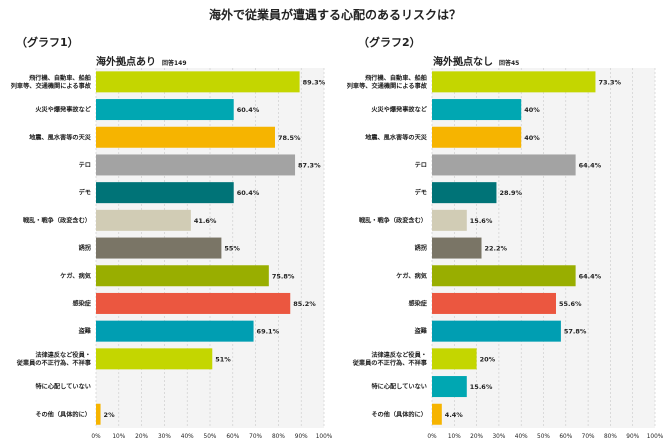 This screenshot has height=443, width=670. What do you see at coordinates (393, 220) in the screenshot?
I see `chart2-category-label-line: 戦乱・戦争（政変含む）` at bounding box center [393, 220].